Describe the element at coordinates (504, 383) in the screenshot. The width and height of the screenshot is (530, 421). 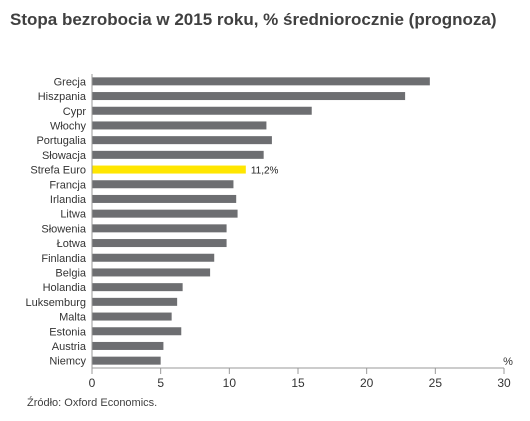
I see `x-tick-label: 30` at that location.